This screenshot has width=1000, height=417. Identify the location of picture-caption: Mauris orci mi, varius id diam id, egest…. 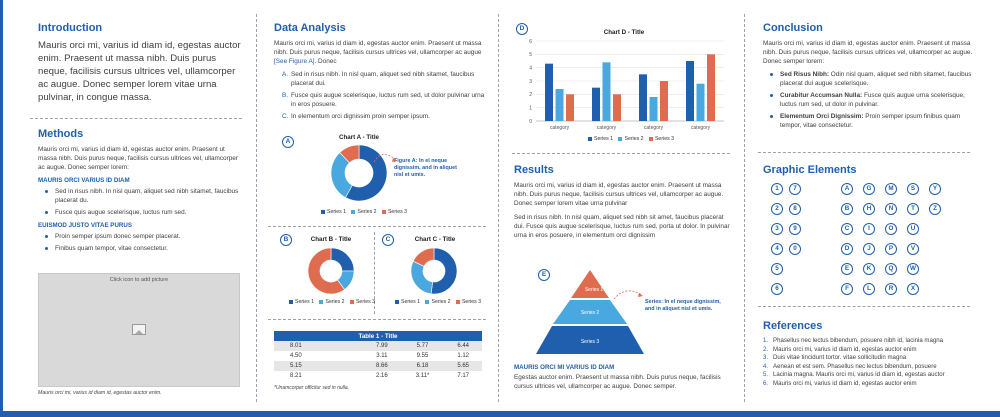
(100, 393).